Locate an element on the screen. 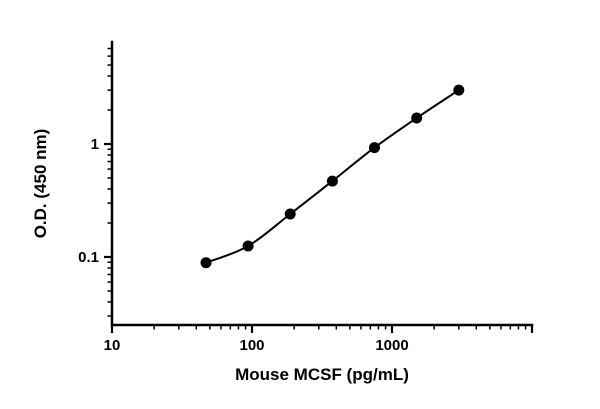  x-tick-label: 100 is located at coordinates (251, 345).